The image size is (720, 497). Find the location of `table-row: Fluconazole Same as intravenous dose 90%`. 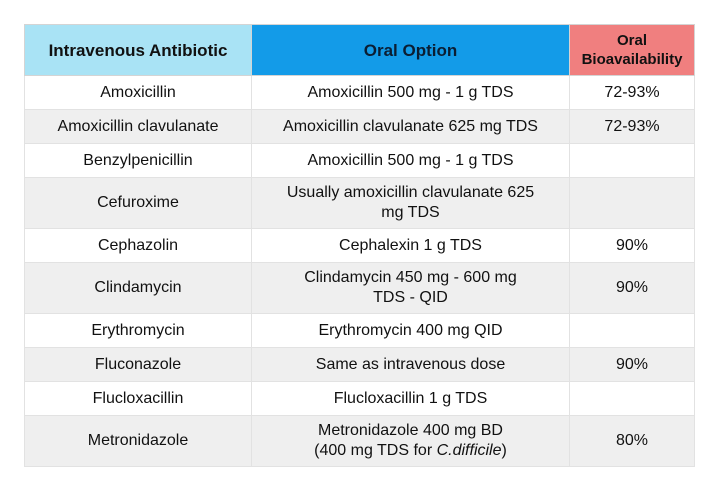

table-row: Fluconazole Same as intravenous dose 90% is located at coordinates (359, 364).